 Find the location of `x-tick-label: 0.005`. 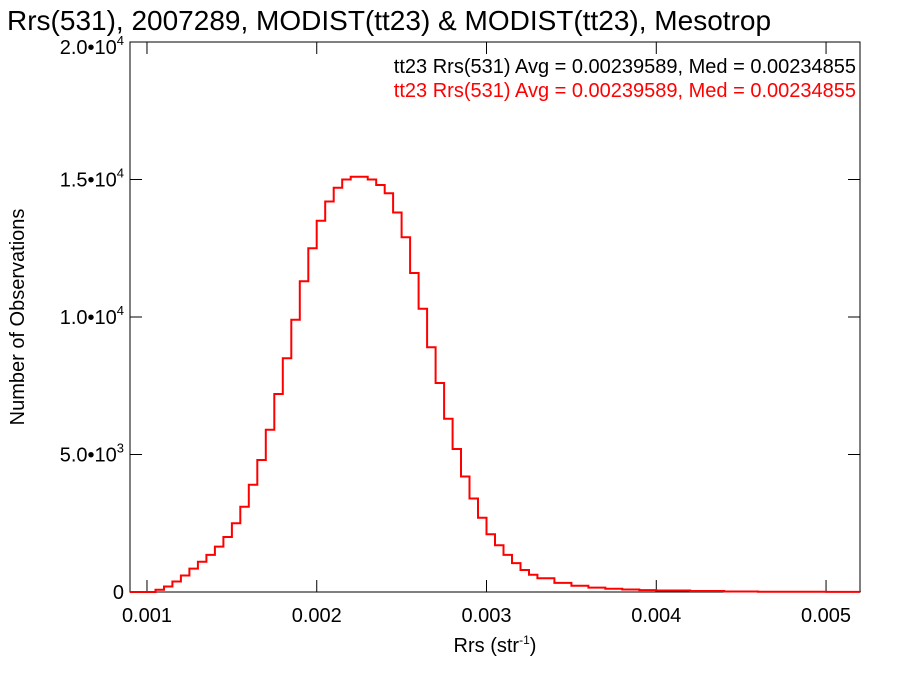

x-tick-label: 0.005 is located at coordinates (826, 616).